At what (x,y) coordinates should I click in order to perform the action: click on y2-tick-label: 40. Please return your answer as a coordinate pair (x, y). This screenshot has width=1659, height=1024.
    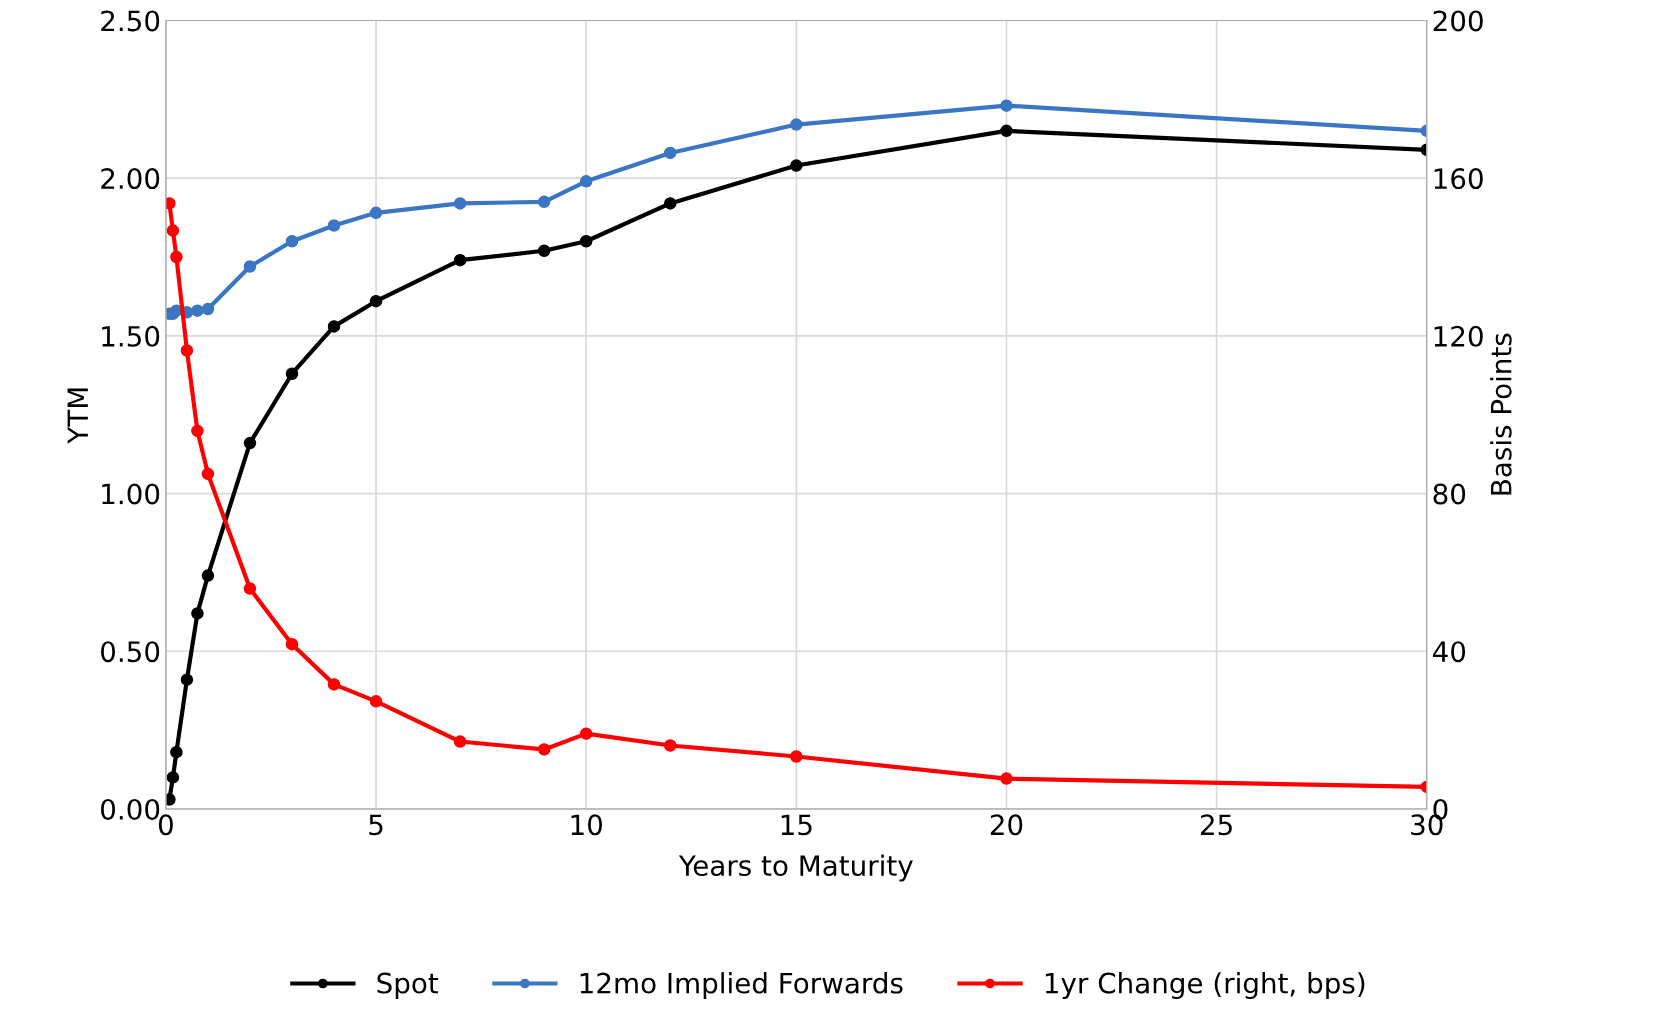
    Looking at the image, I should click on (1449, 652).